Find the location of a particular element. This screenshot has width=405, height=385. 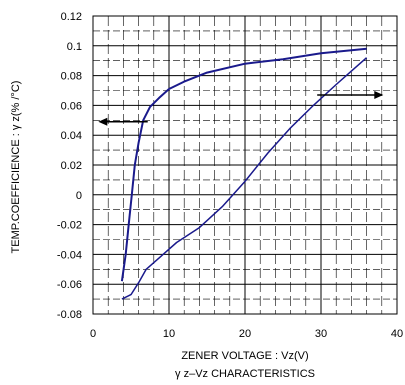

x-tick-label: 40 is located at coordinates (397, 334).